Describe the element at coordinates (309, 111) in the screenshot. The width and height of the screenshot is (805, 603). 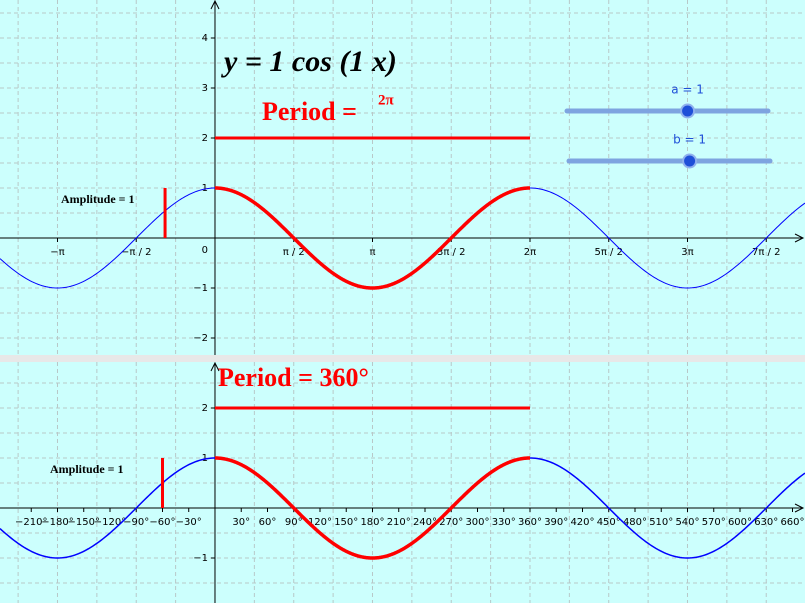
I see `period-text: Period =` at that location.